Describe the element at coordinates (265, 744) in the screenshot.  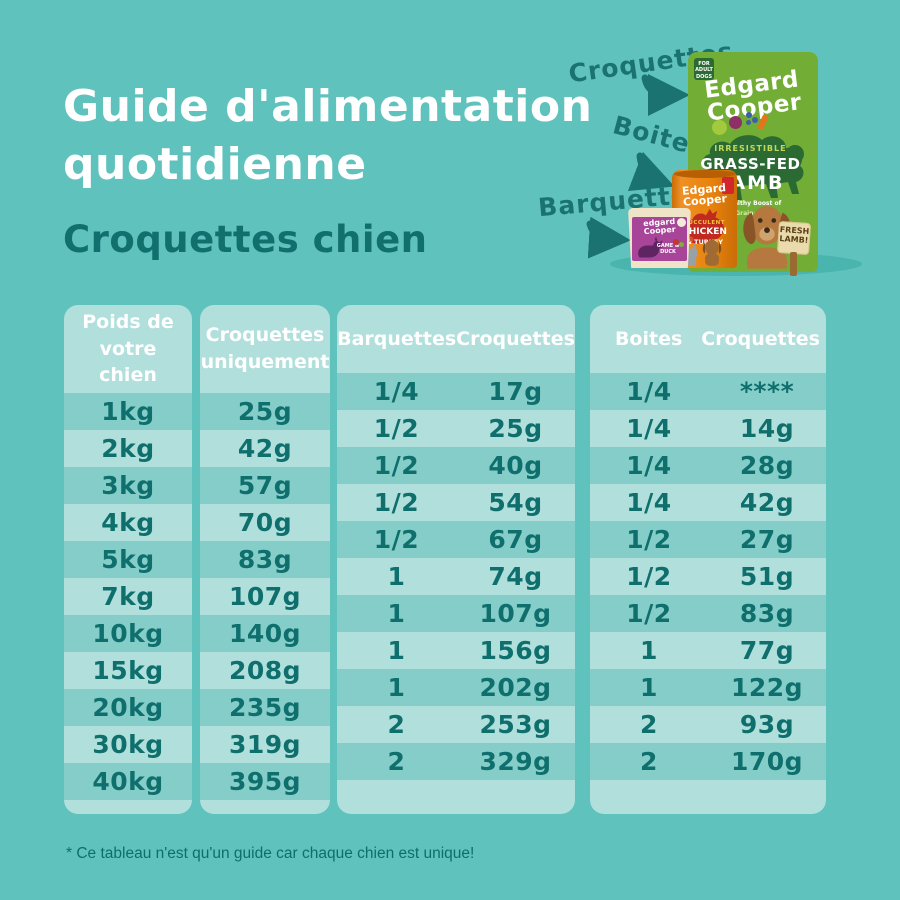
I see `table-cell: 319g` at that location.